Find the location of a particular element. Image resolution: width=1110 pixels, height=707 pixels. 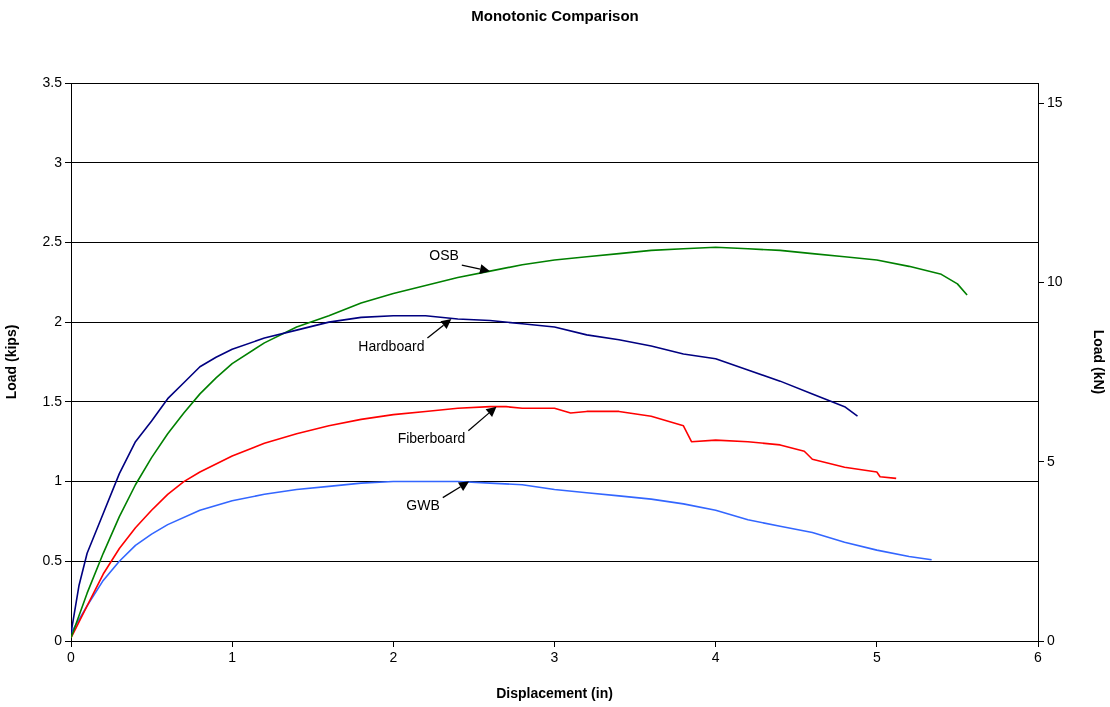

x-tick-label: 1 is located at coordinates (232, 657).